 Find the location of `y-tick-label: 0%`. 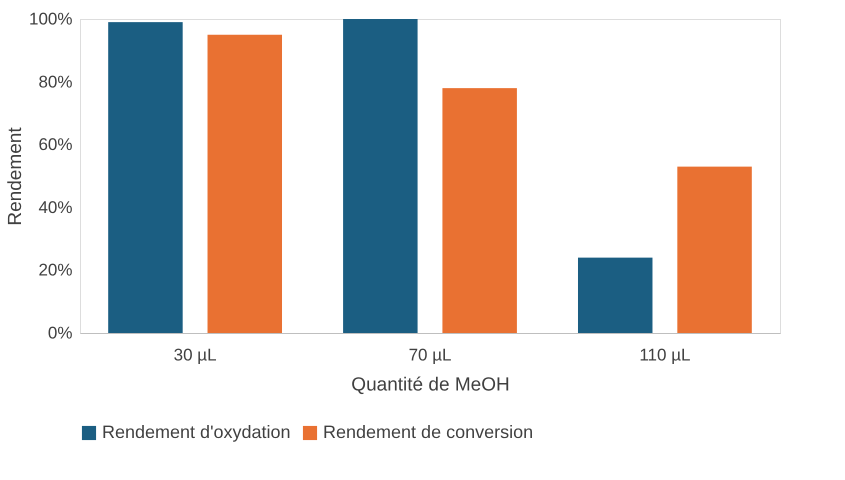

y-tick-label: 0% is located at coordinates (60, 333).